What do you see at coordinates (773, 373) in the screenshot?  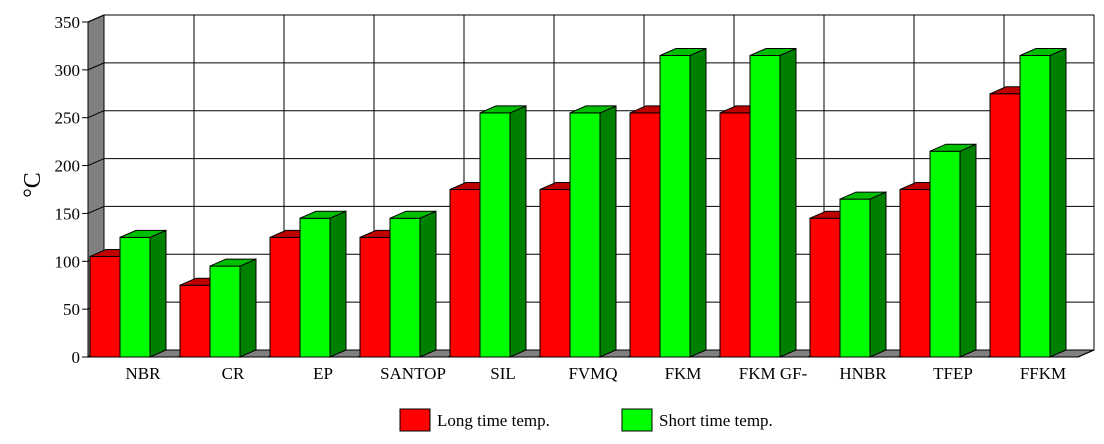 I see `x-tick-label: FKM GF-` at bounding box center [773, 373].